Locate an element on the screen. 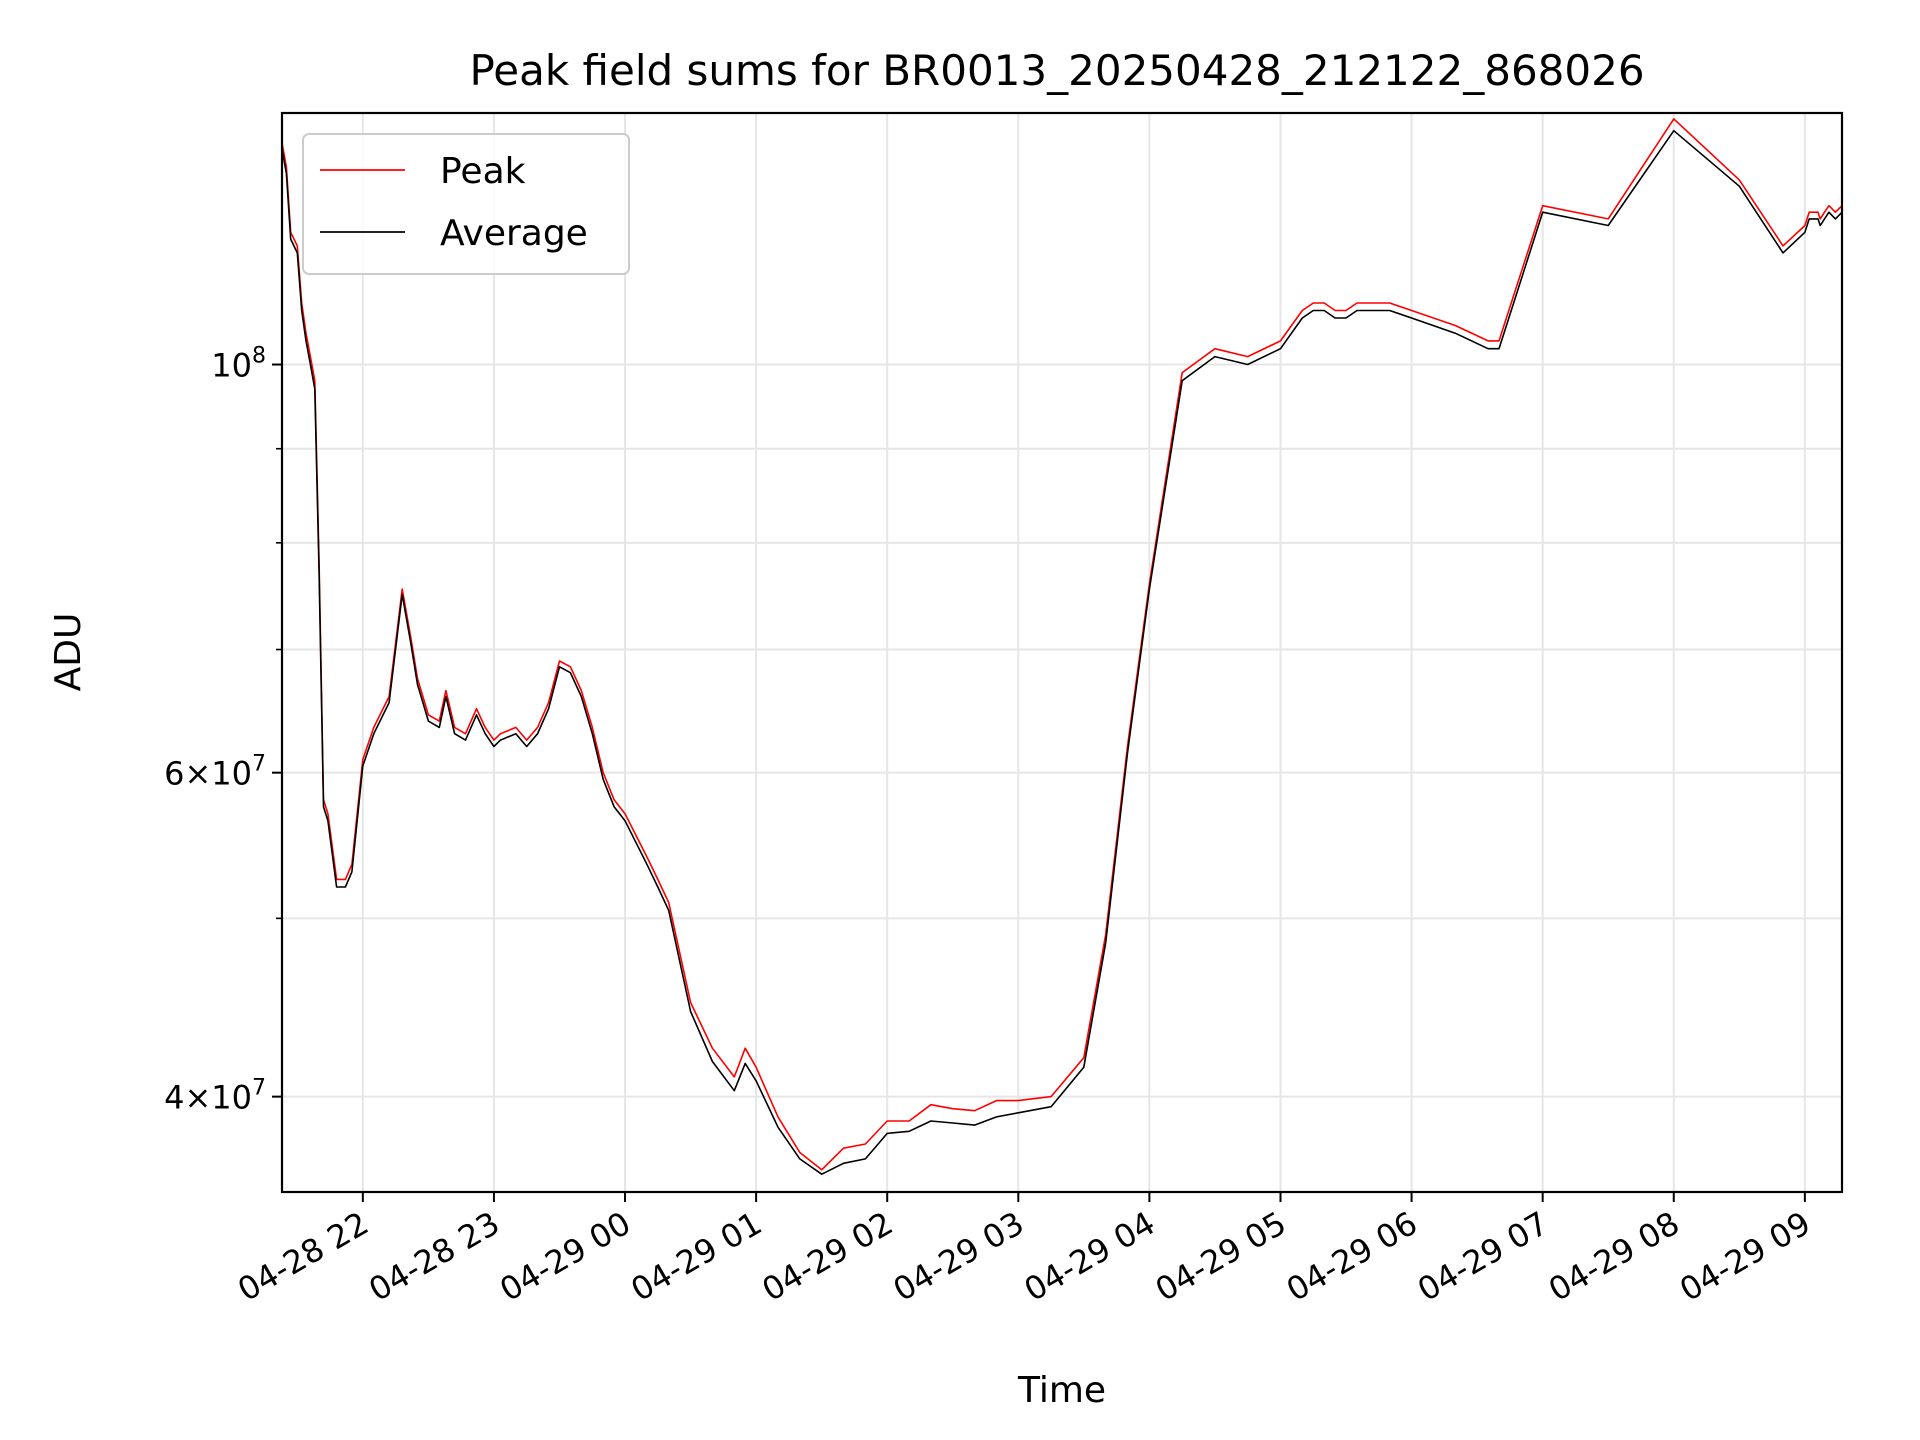 The width and height of the screenshot is (1920, 1440). legend-label-peak: Peak is located at coordinates (483, 171).